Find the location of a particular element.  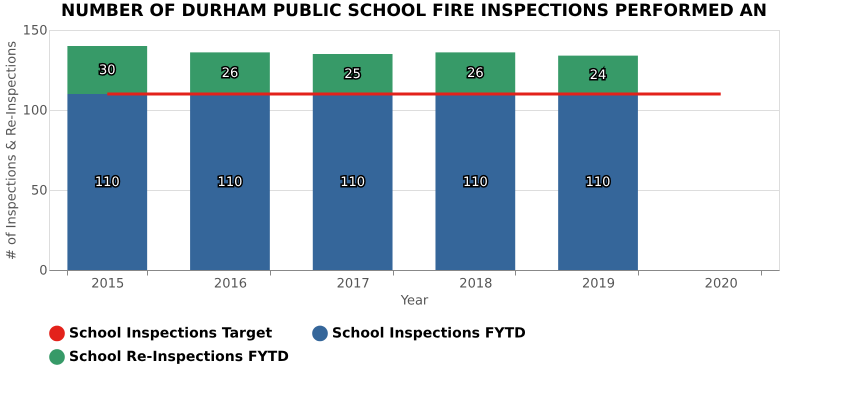

x-axis-title: Year is located at coordinates (414, 301).